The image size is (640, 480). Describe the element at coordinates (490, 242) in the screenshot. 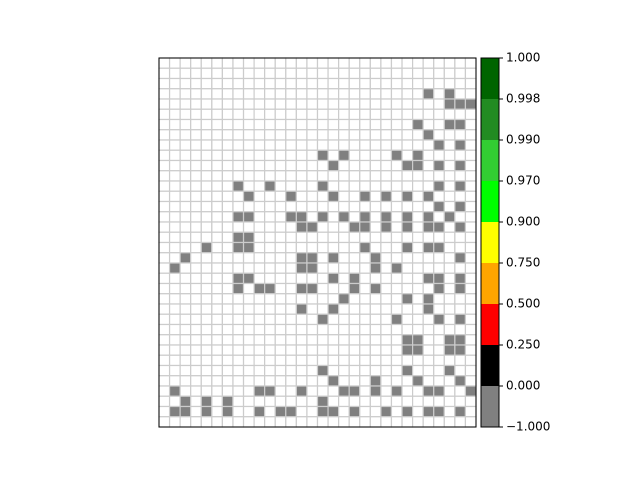

I see `colorbar-segment` at that location.